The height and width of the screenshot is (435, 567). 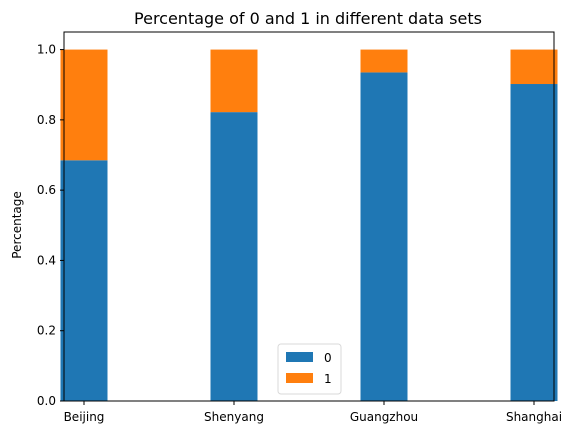 What do you see at coordinates (534, 417) in the screenshot?
I see `x-tick-label-shanghai: Shanghai` at bounding box center [534, 417].